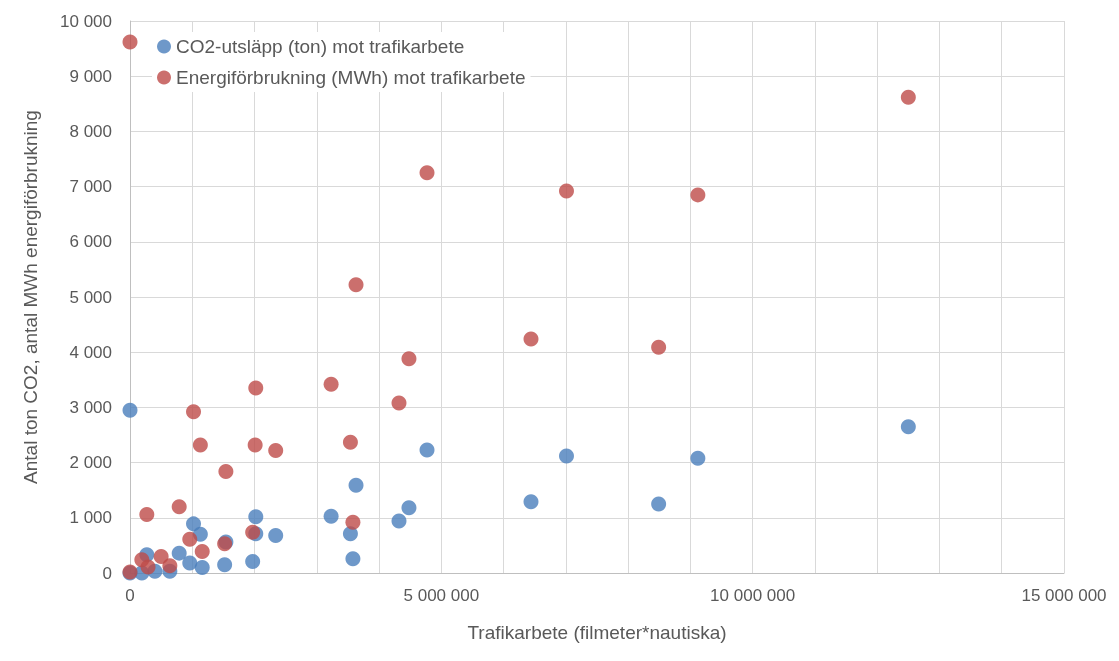  What do you see at coordinates (107, 573) in the screenshot?
I see `y-tick-label: 0` at bounding box center [107, 573].